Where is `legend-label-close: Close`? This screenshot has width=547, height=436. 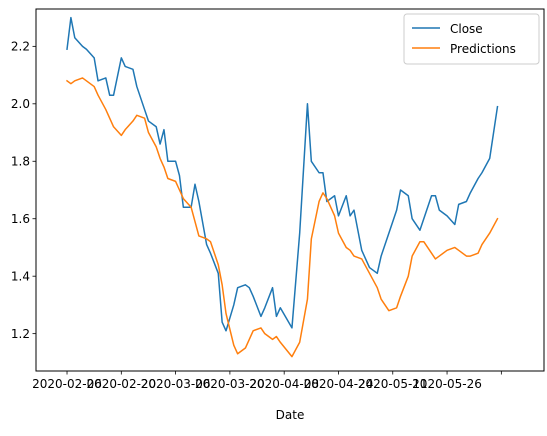 legend-label-close: Close is located at coordinates (466, 29).